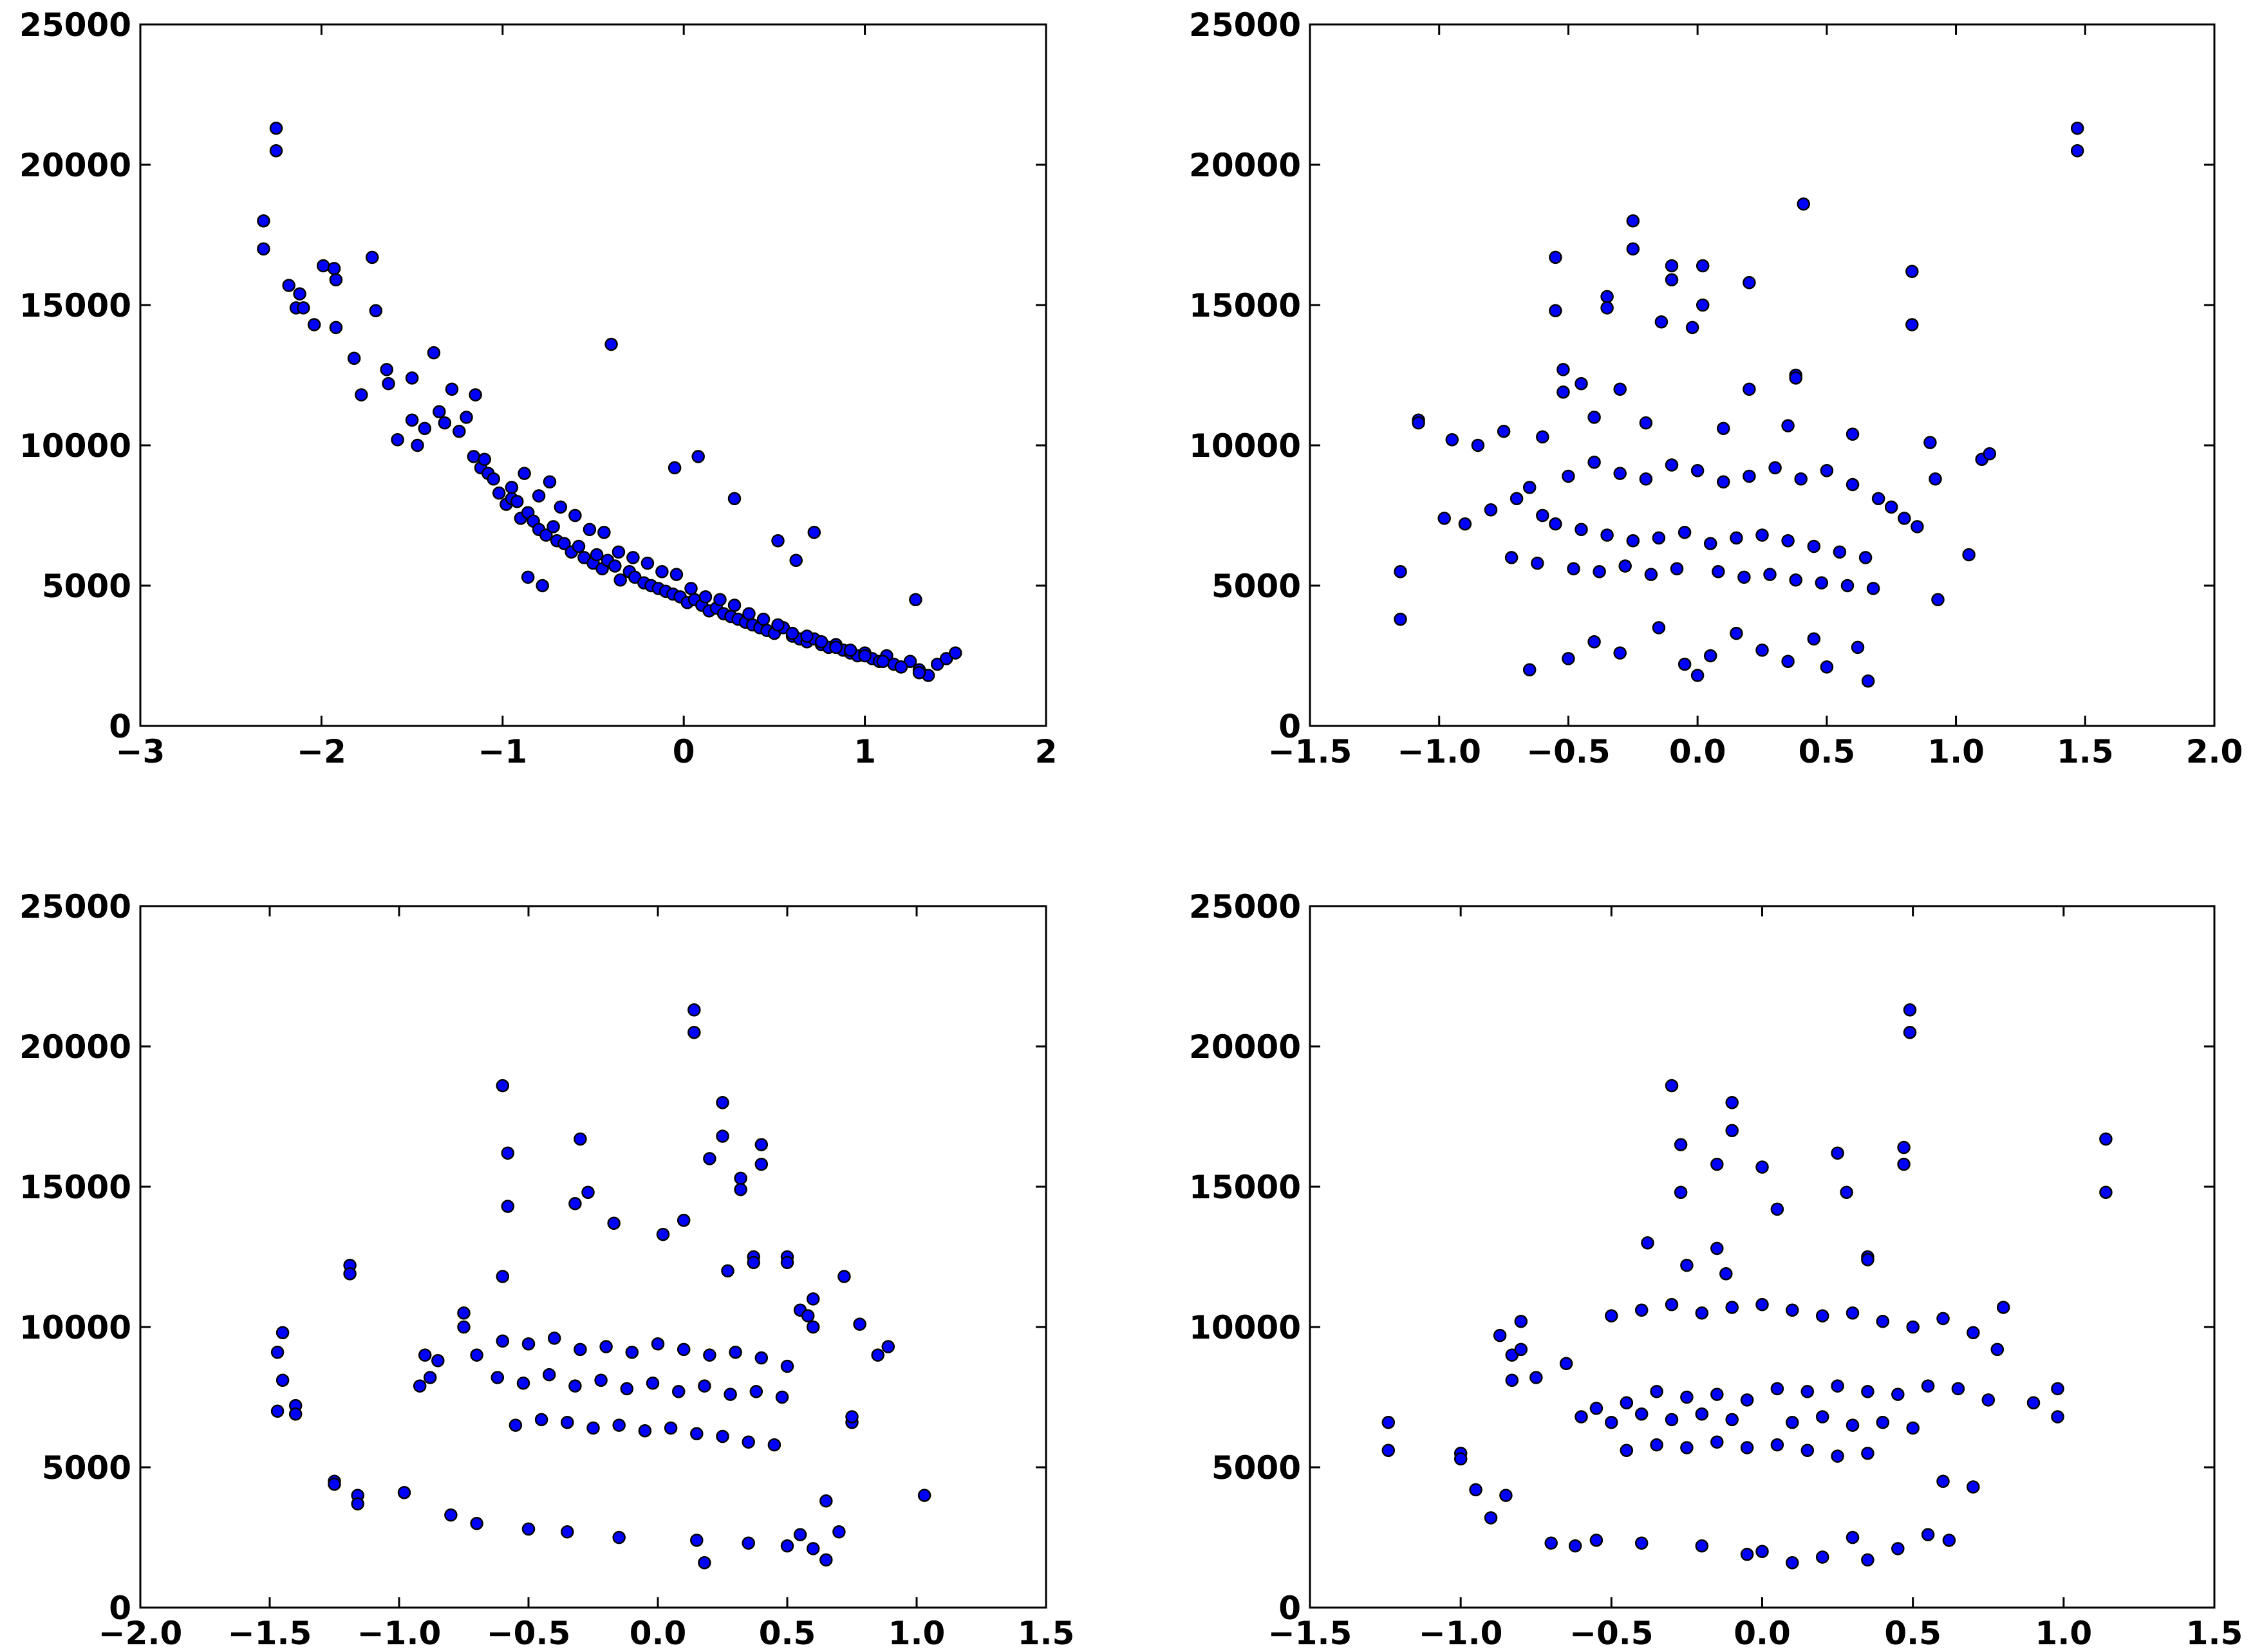 This screenshot has height=1652, width=2253. Describe the element at coordinates (684, 751) in the screenshot. I see `x-tick-label: 0` at that location.